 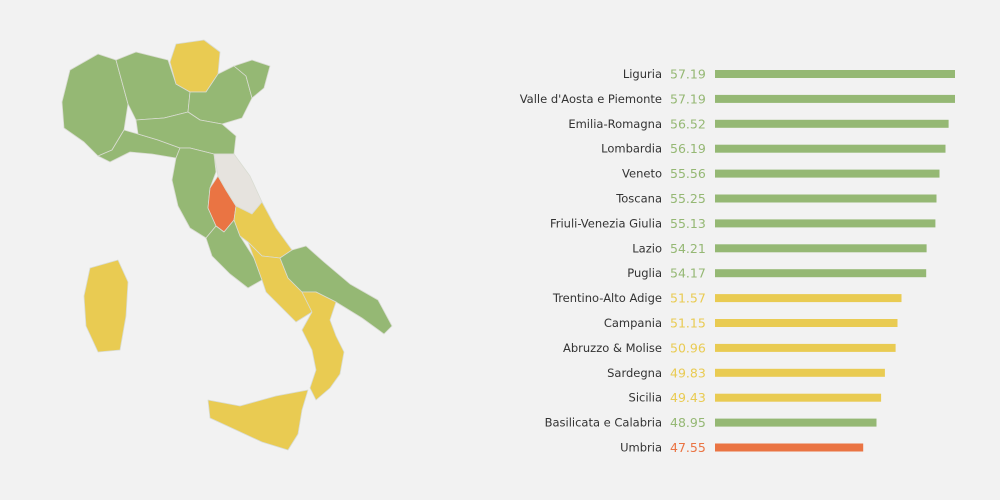 What do you see at coordinates (606, 223) in the screenshot?
I see `bar-category-label: Friuli-Venezia Giulia` at bounding box center [606, 223].